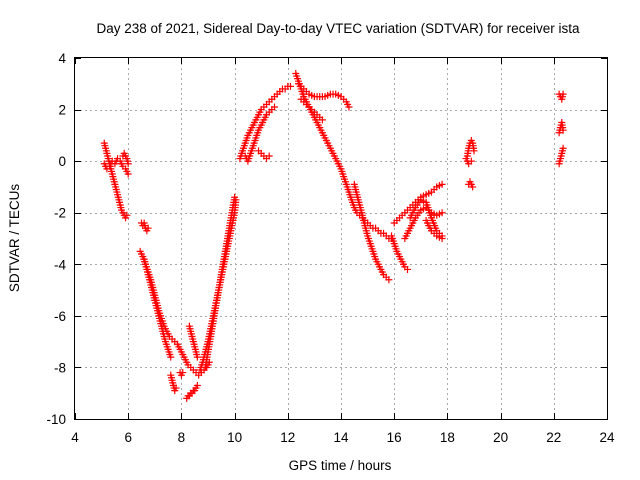  Describe the element at coordinates (14, 238) in the screenshot. I see `y-axis-label: SDTVAR / TECUs` at that location.